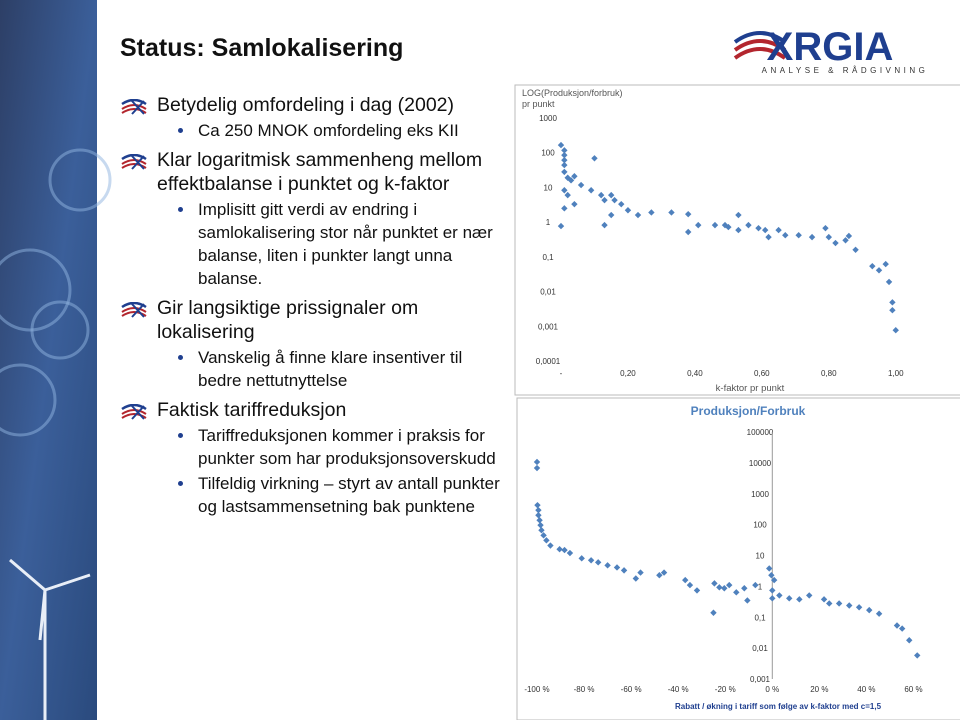  Describe the element at coordinates (548, 361) in the screenshot. I see `y-tick-label: 0,0001` at that location.